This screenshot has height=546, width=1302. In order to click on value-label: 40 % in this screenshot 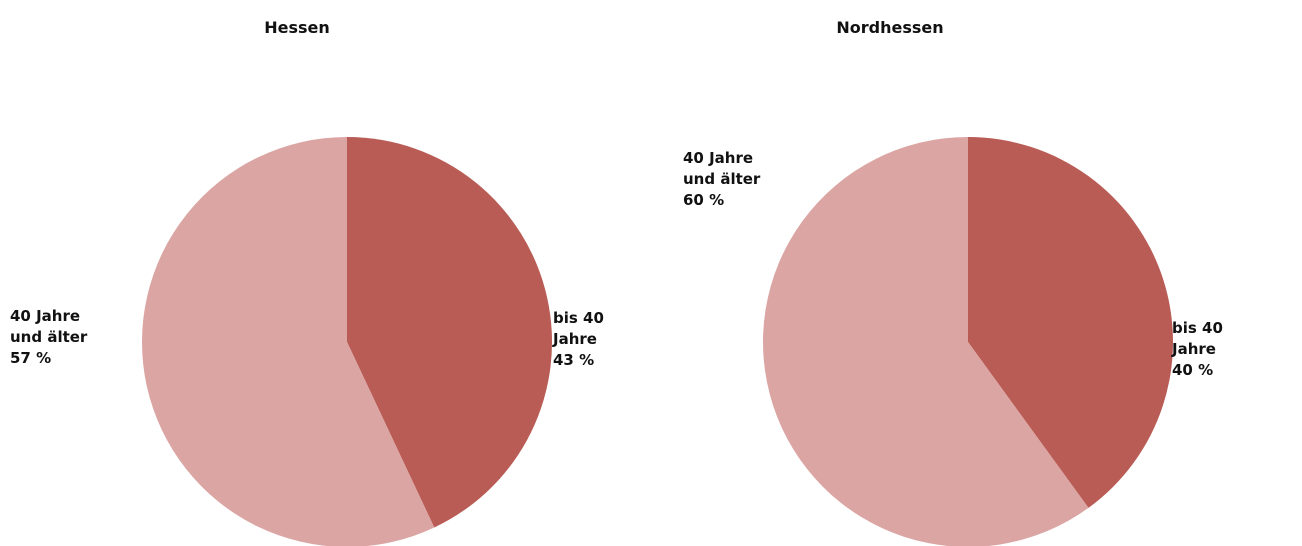, I will do `click(1193, 370)`.